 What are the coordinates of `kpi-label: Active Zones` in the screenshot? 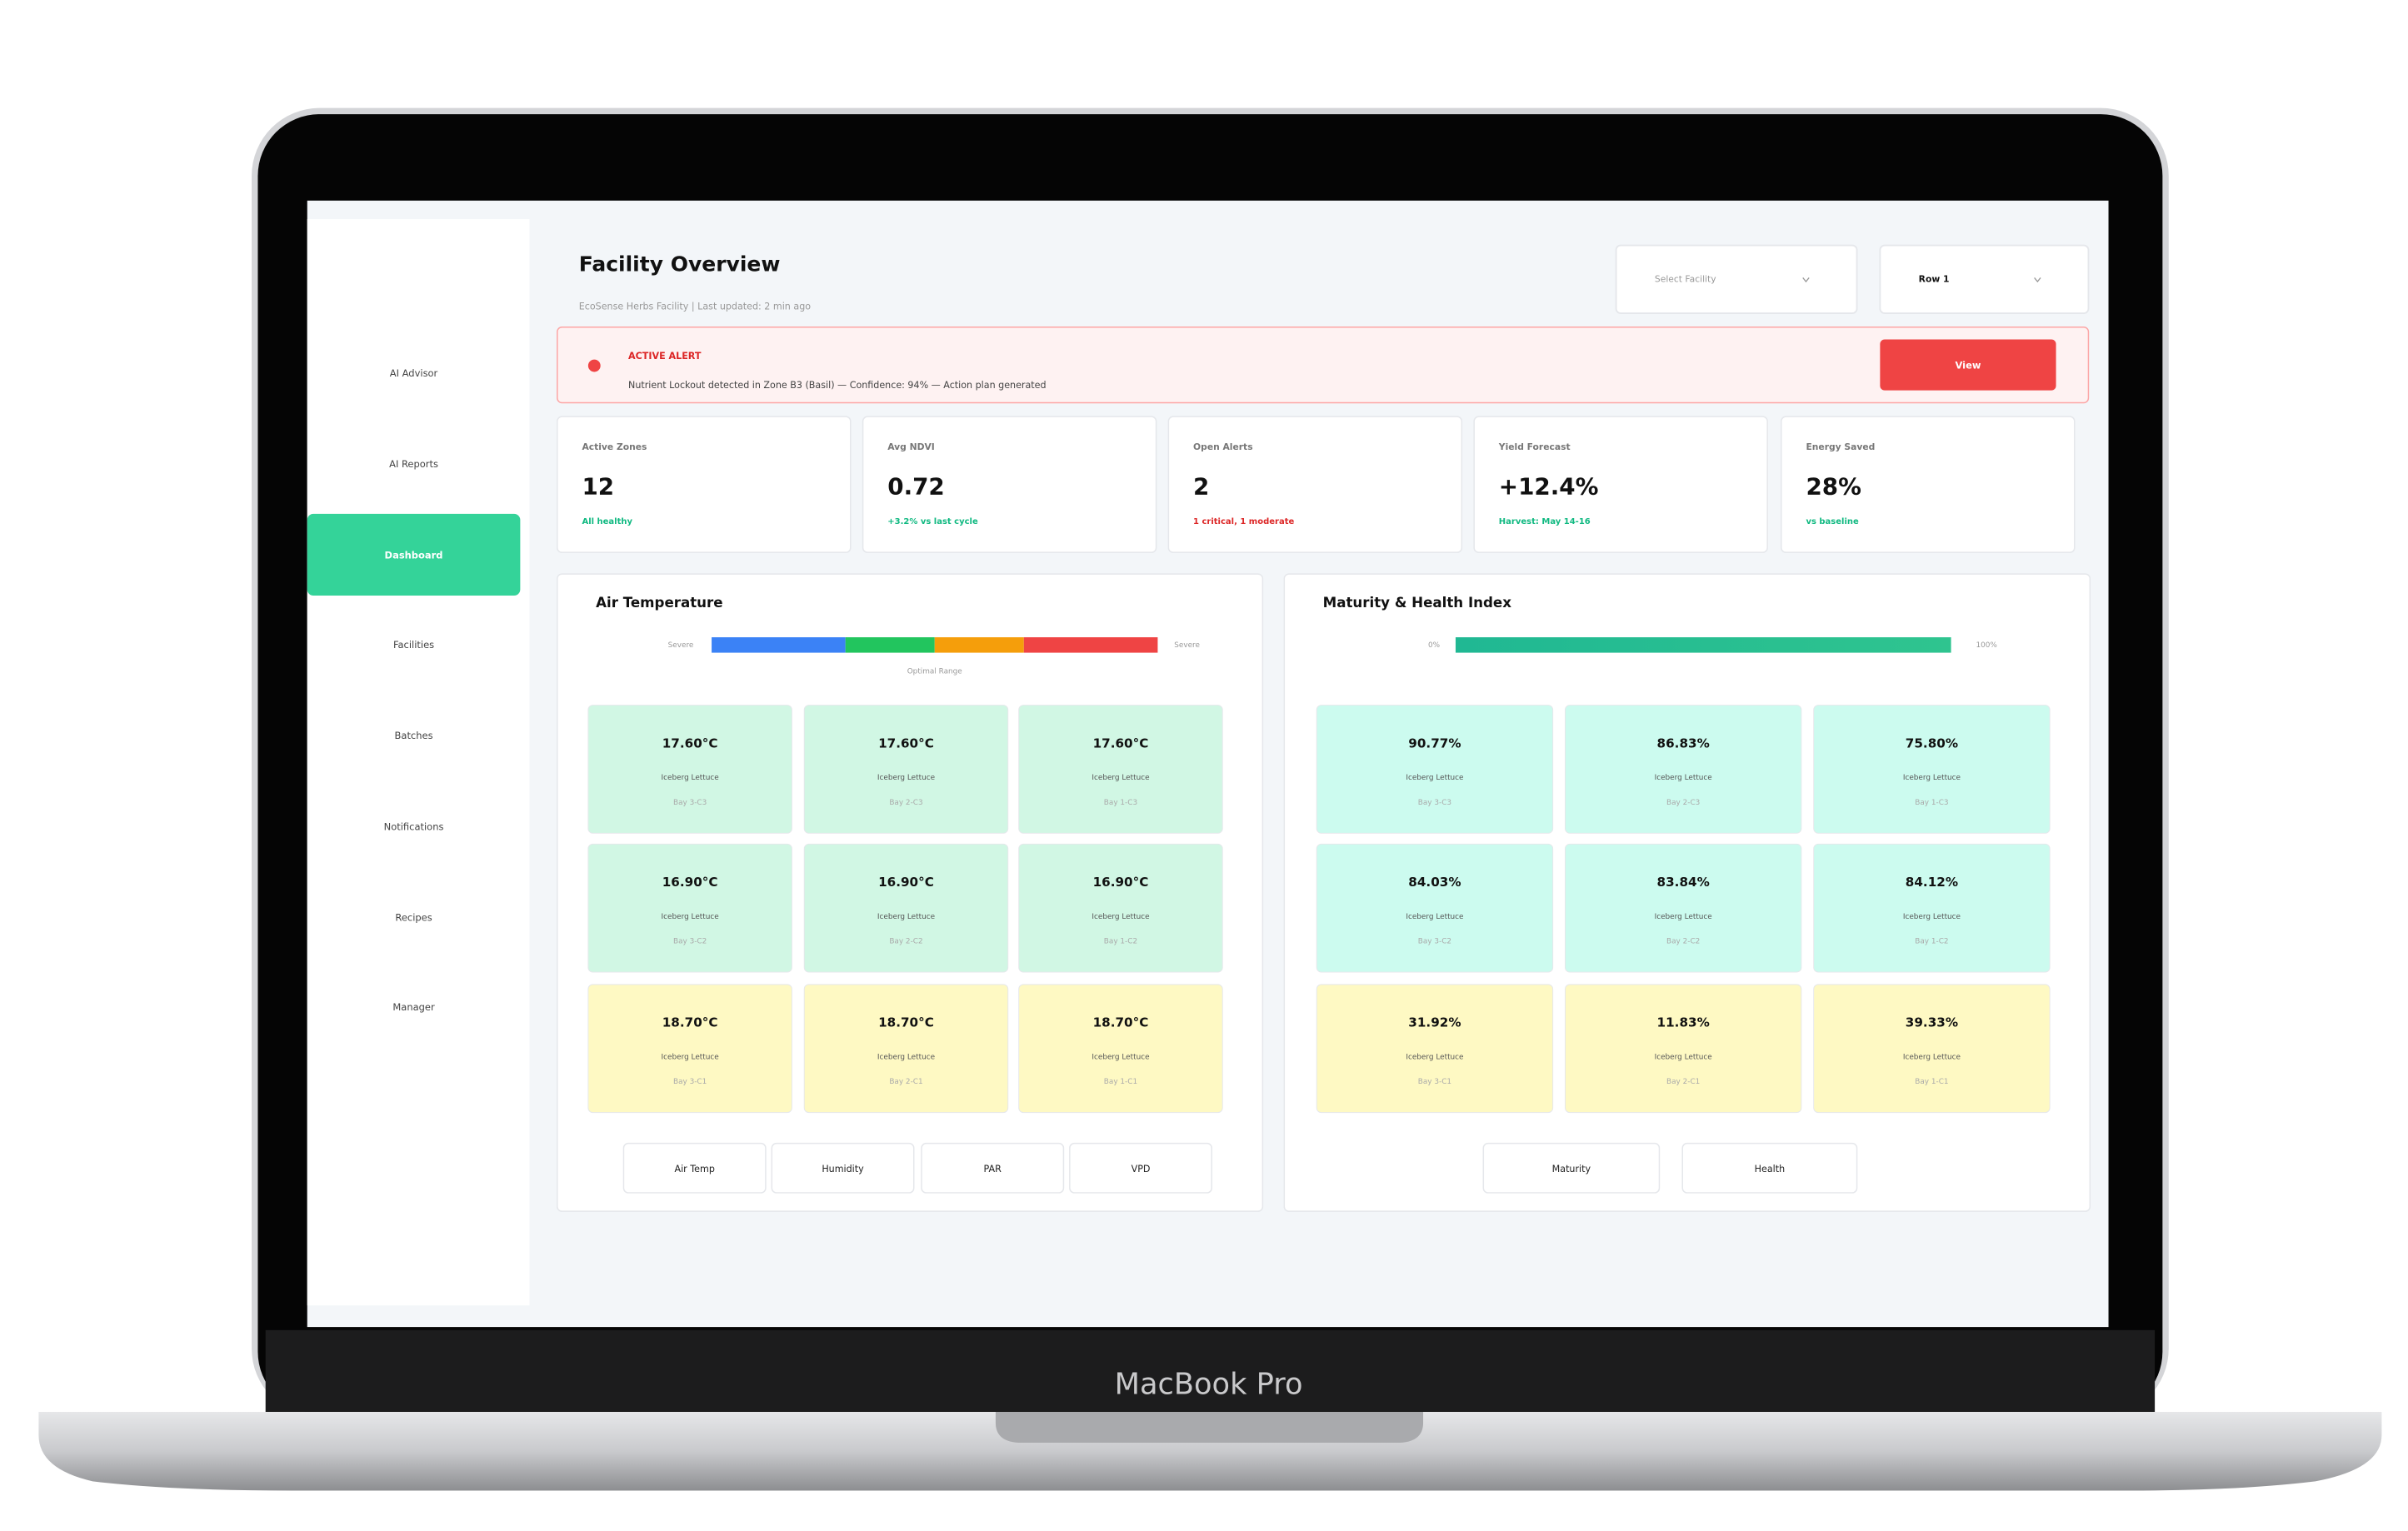 It's located at (614, 446).